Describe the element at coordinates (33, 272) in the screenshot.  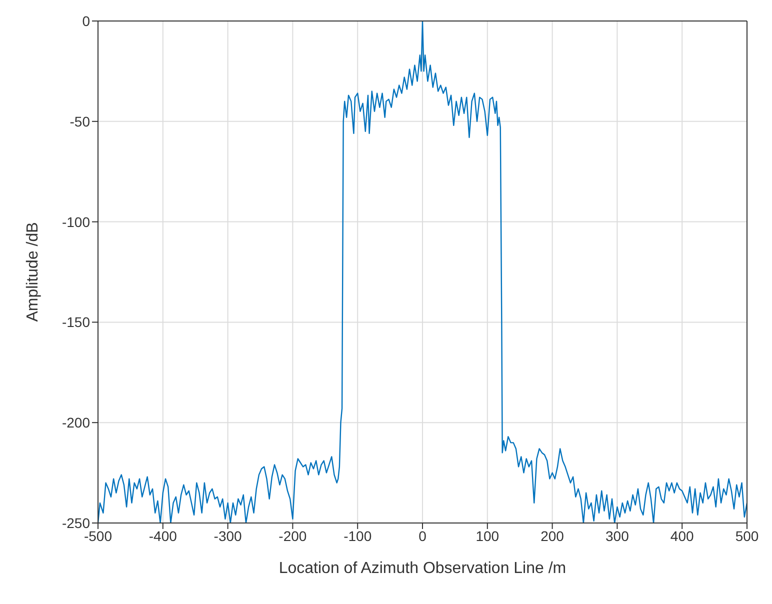
I see `y-axis-title: Amplitude /dB` at that location.